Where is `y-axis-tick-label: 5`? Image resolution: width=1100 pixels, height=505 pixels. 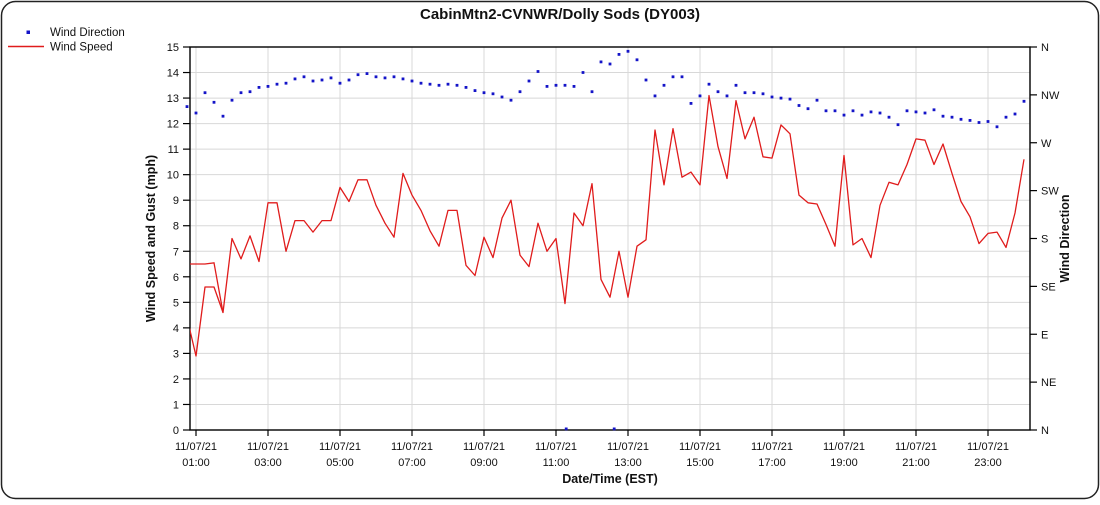 y-axis-tick-label: 5 is located at coordinates (176, 303).